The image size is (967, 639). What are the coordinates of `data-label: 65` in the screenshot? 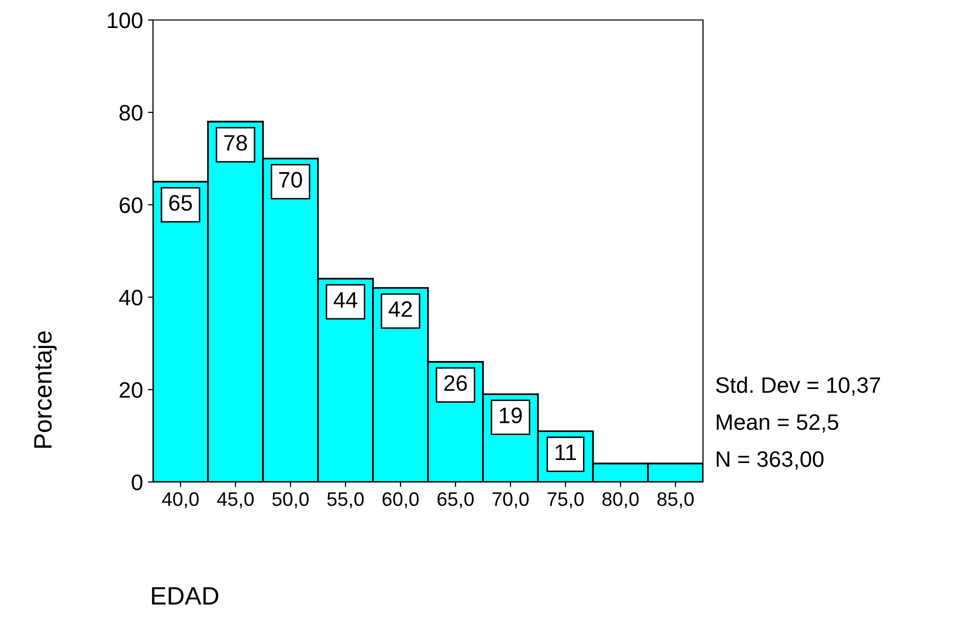 It's located at (180, 203).